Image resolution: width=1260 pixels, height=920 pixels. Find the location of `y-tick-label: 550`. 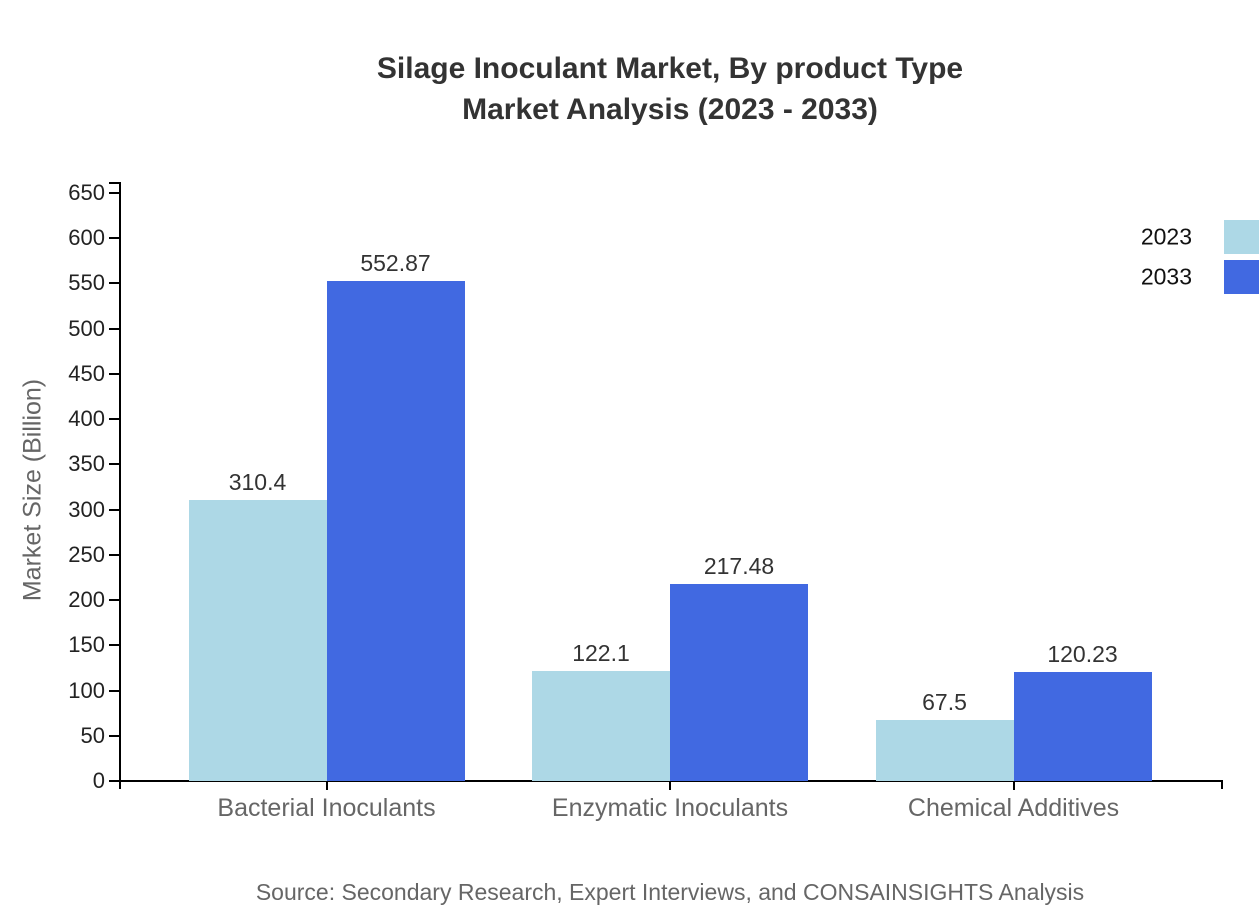

y-tick-label: 550 is located at coordinates (86, 283).